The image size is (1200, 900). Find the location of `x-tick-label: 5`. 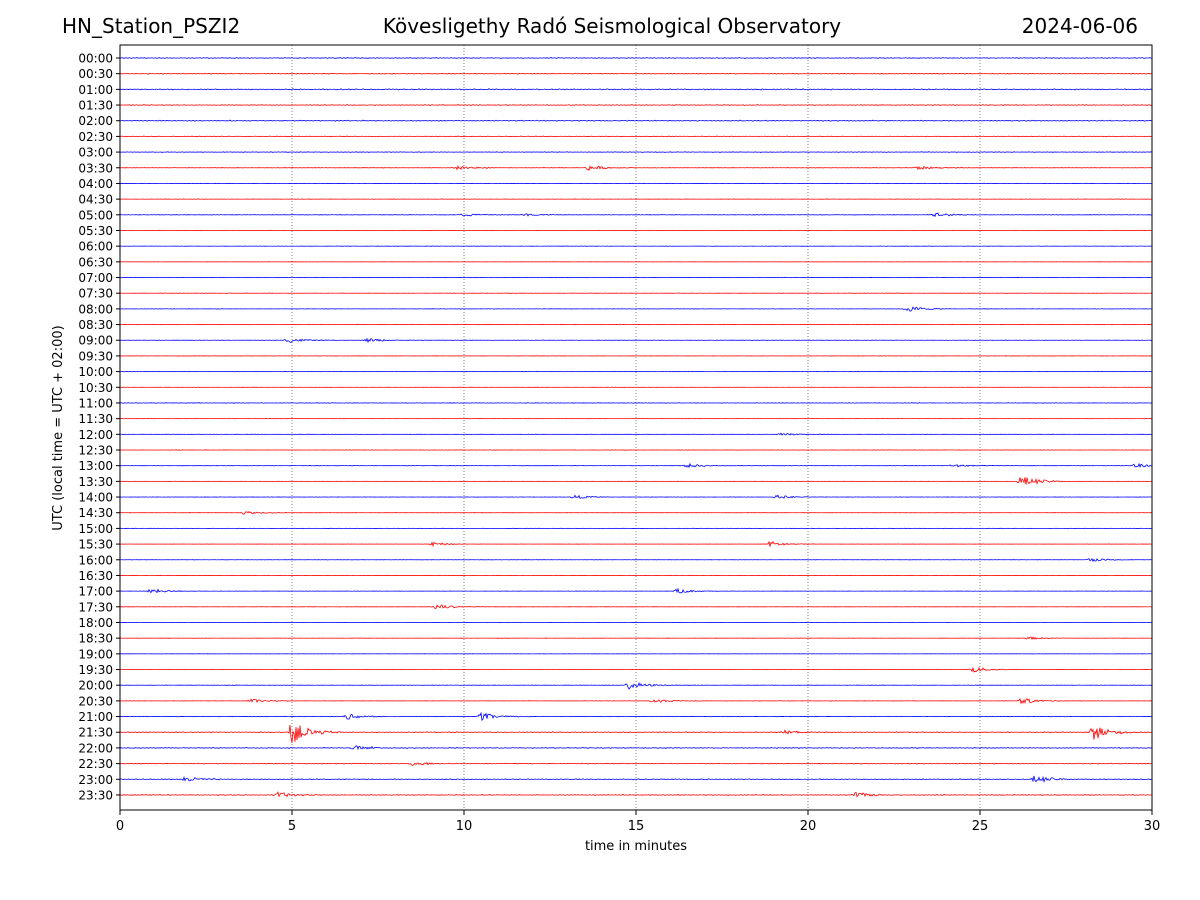

x-tick-label: 5 is located at coordinates (292, 826).